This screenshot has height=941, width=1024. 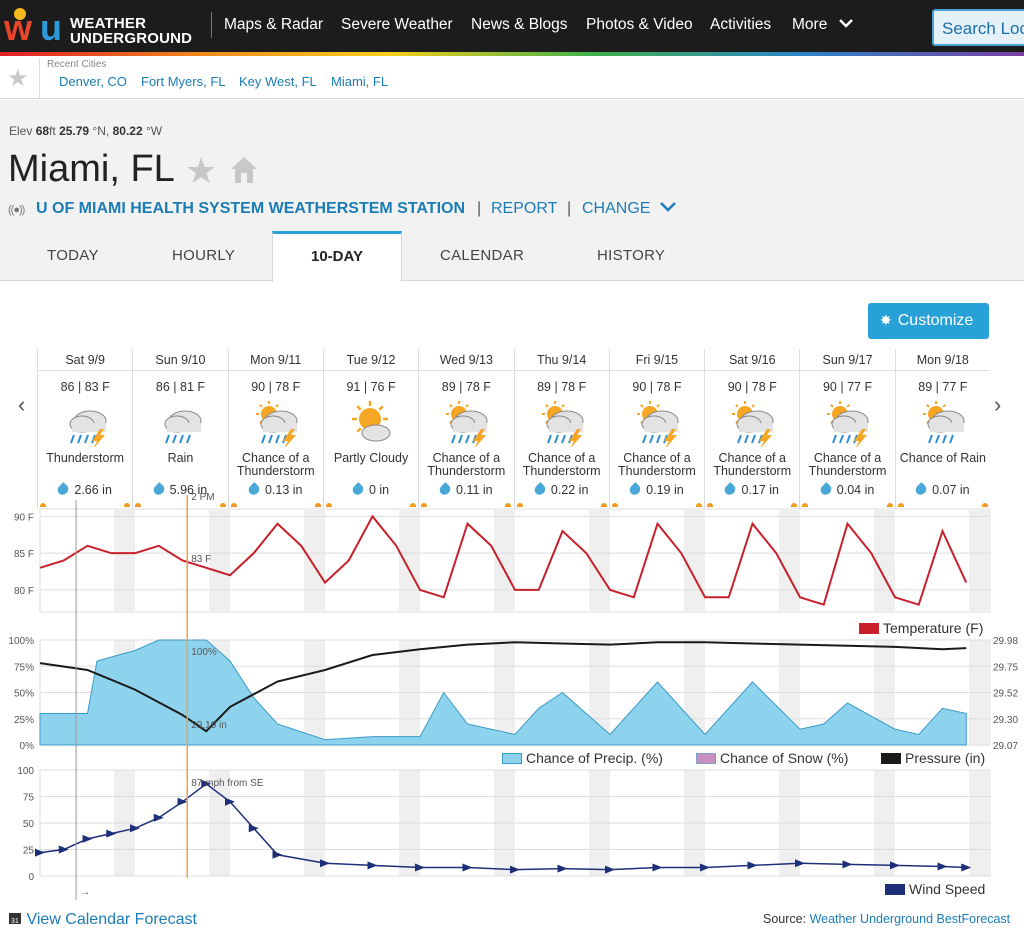 What do you see at coordinates (752, 458) in the screenshot?
I see `condition-line: Chance of a` at bounding box center [752, 458].